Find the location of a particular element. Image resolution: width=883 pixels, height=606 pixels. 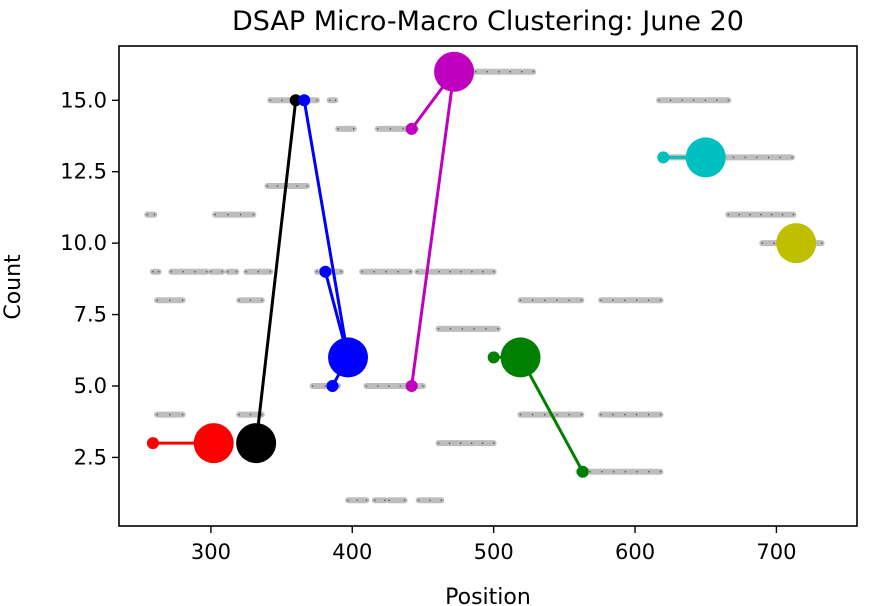

y-tick-label: 12.5 is located at coordinates (83, 172).